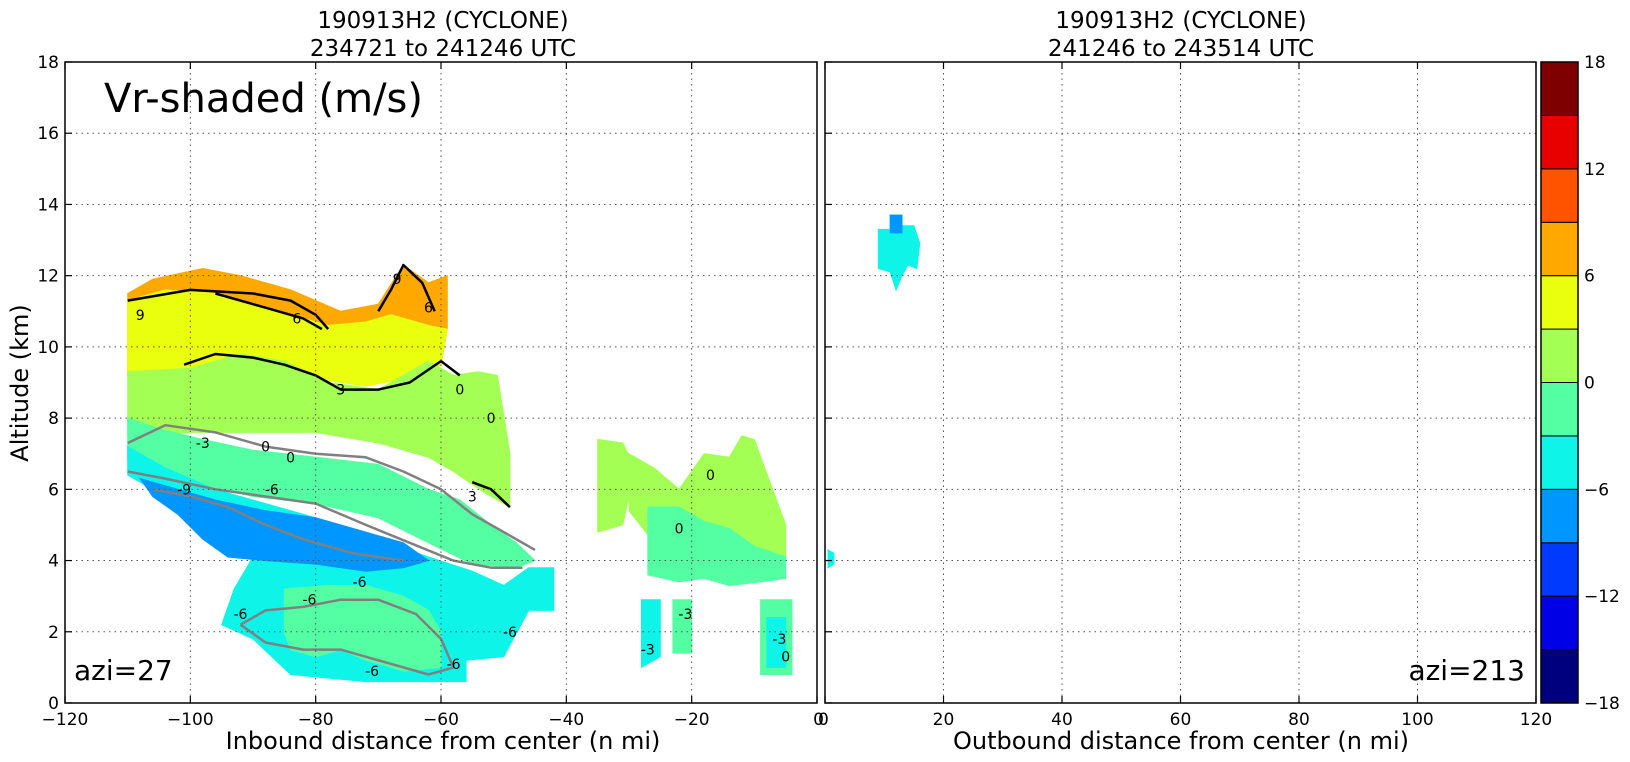 Image resolution: width=1630 pixels, height=762 pixels. I want to click on left-x-tick-label: 0, so click(818, 720).